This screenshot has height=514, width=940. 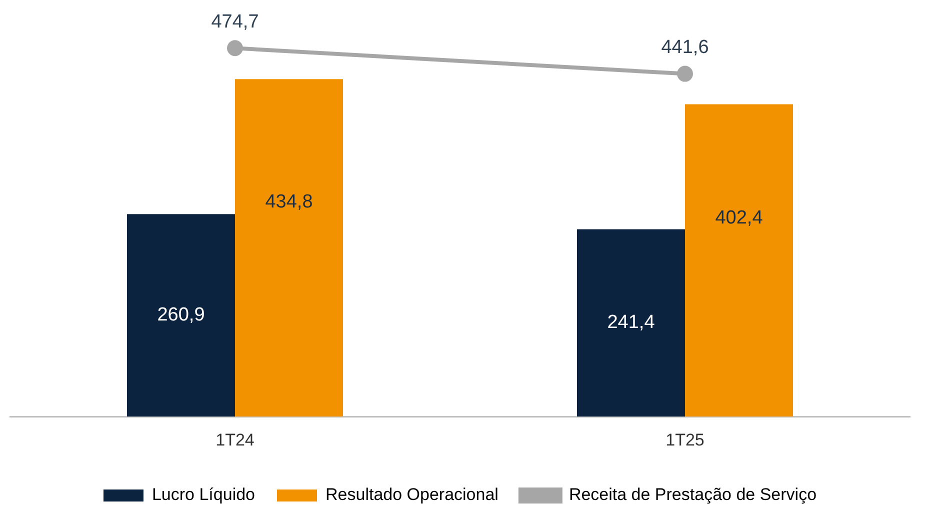 What do you see at coordinates (204, 494) in the screenshot?
I see `legend-label: Lucro Líquido` at bounding box center [204, 494].